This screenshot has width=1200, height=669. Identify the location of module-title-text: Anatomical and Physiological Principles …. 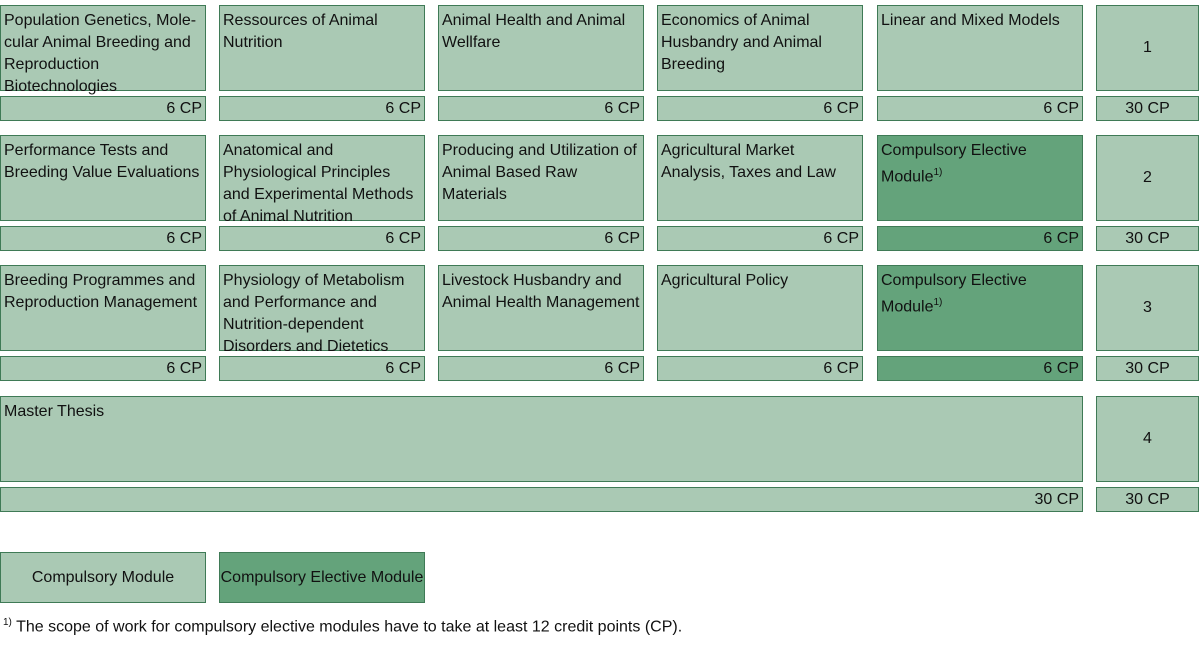
(318, 183).